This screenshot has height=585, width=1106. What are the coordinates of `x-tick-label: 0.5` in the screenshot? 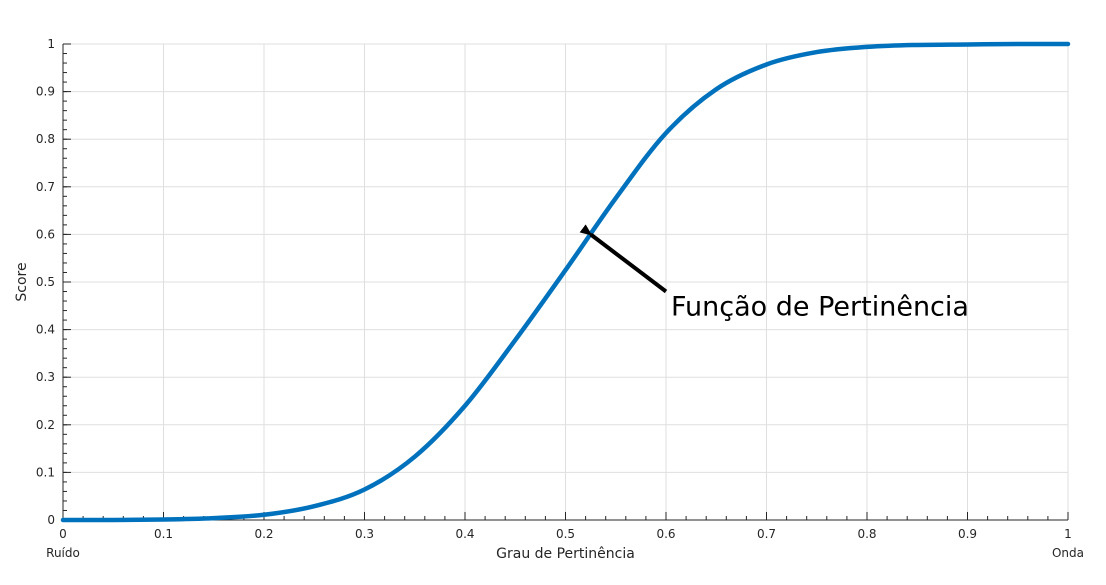 It's located at (565, 534).